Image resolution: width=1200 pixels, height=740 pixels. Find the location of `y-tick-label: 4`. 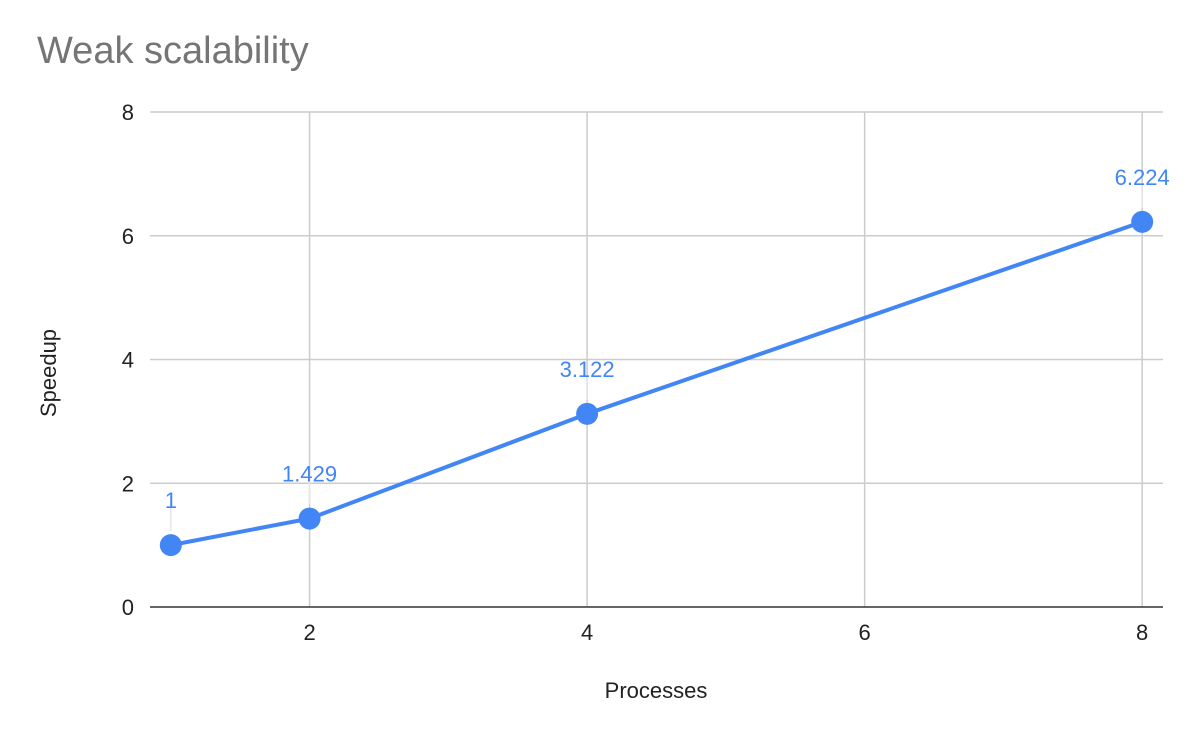

y-tick-label: 4 is located at coordinates (128, 360).